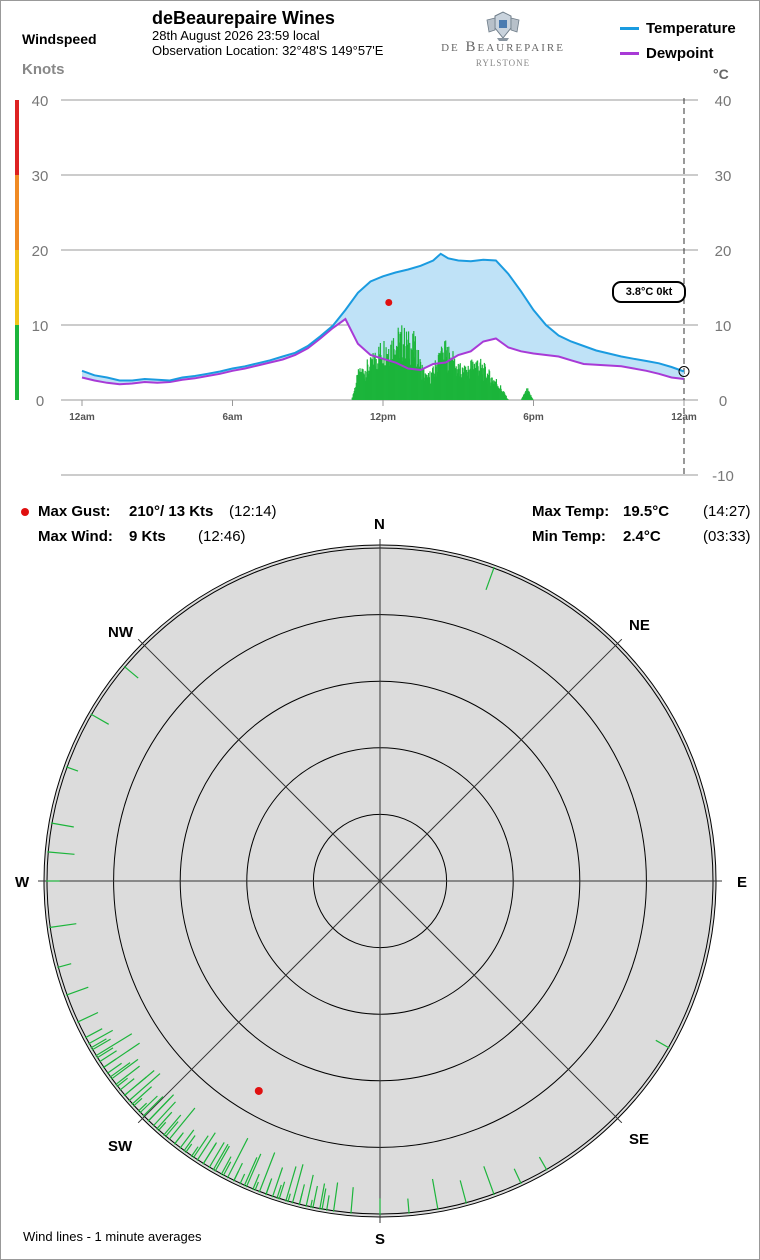 The image size is (760, 1260). What do you see at coordinates (258, 1090) in the screenshot?
I see `polar-max-gust-marker` at bounding box center [258, 1090].